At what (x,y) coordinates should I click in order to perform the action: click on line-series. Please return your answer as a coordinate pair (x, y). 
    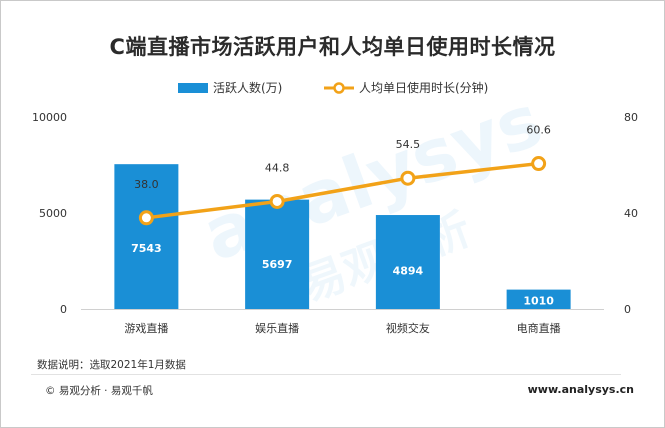
    Looking at the image, I should click on (342, 190).